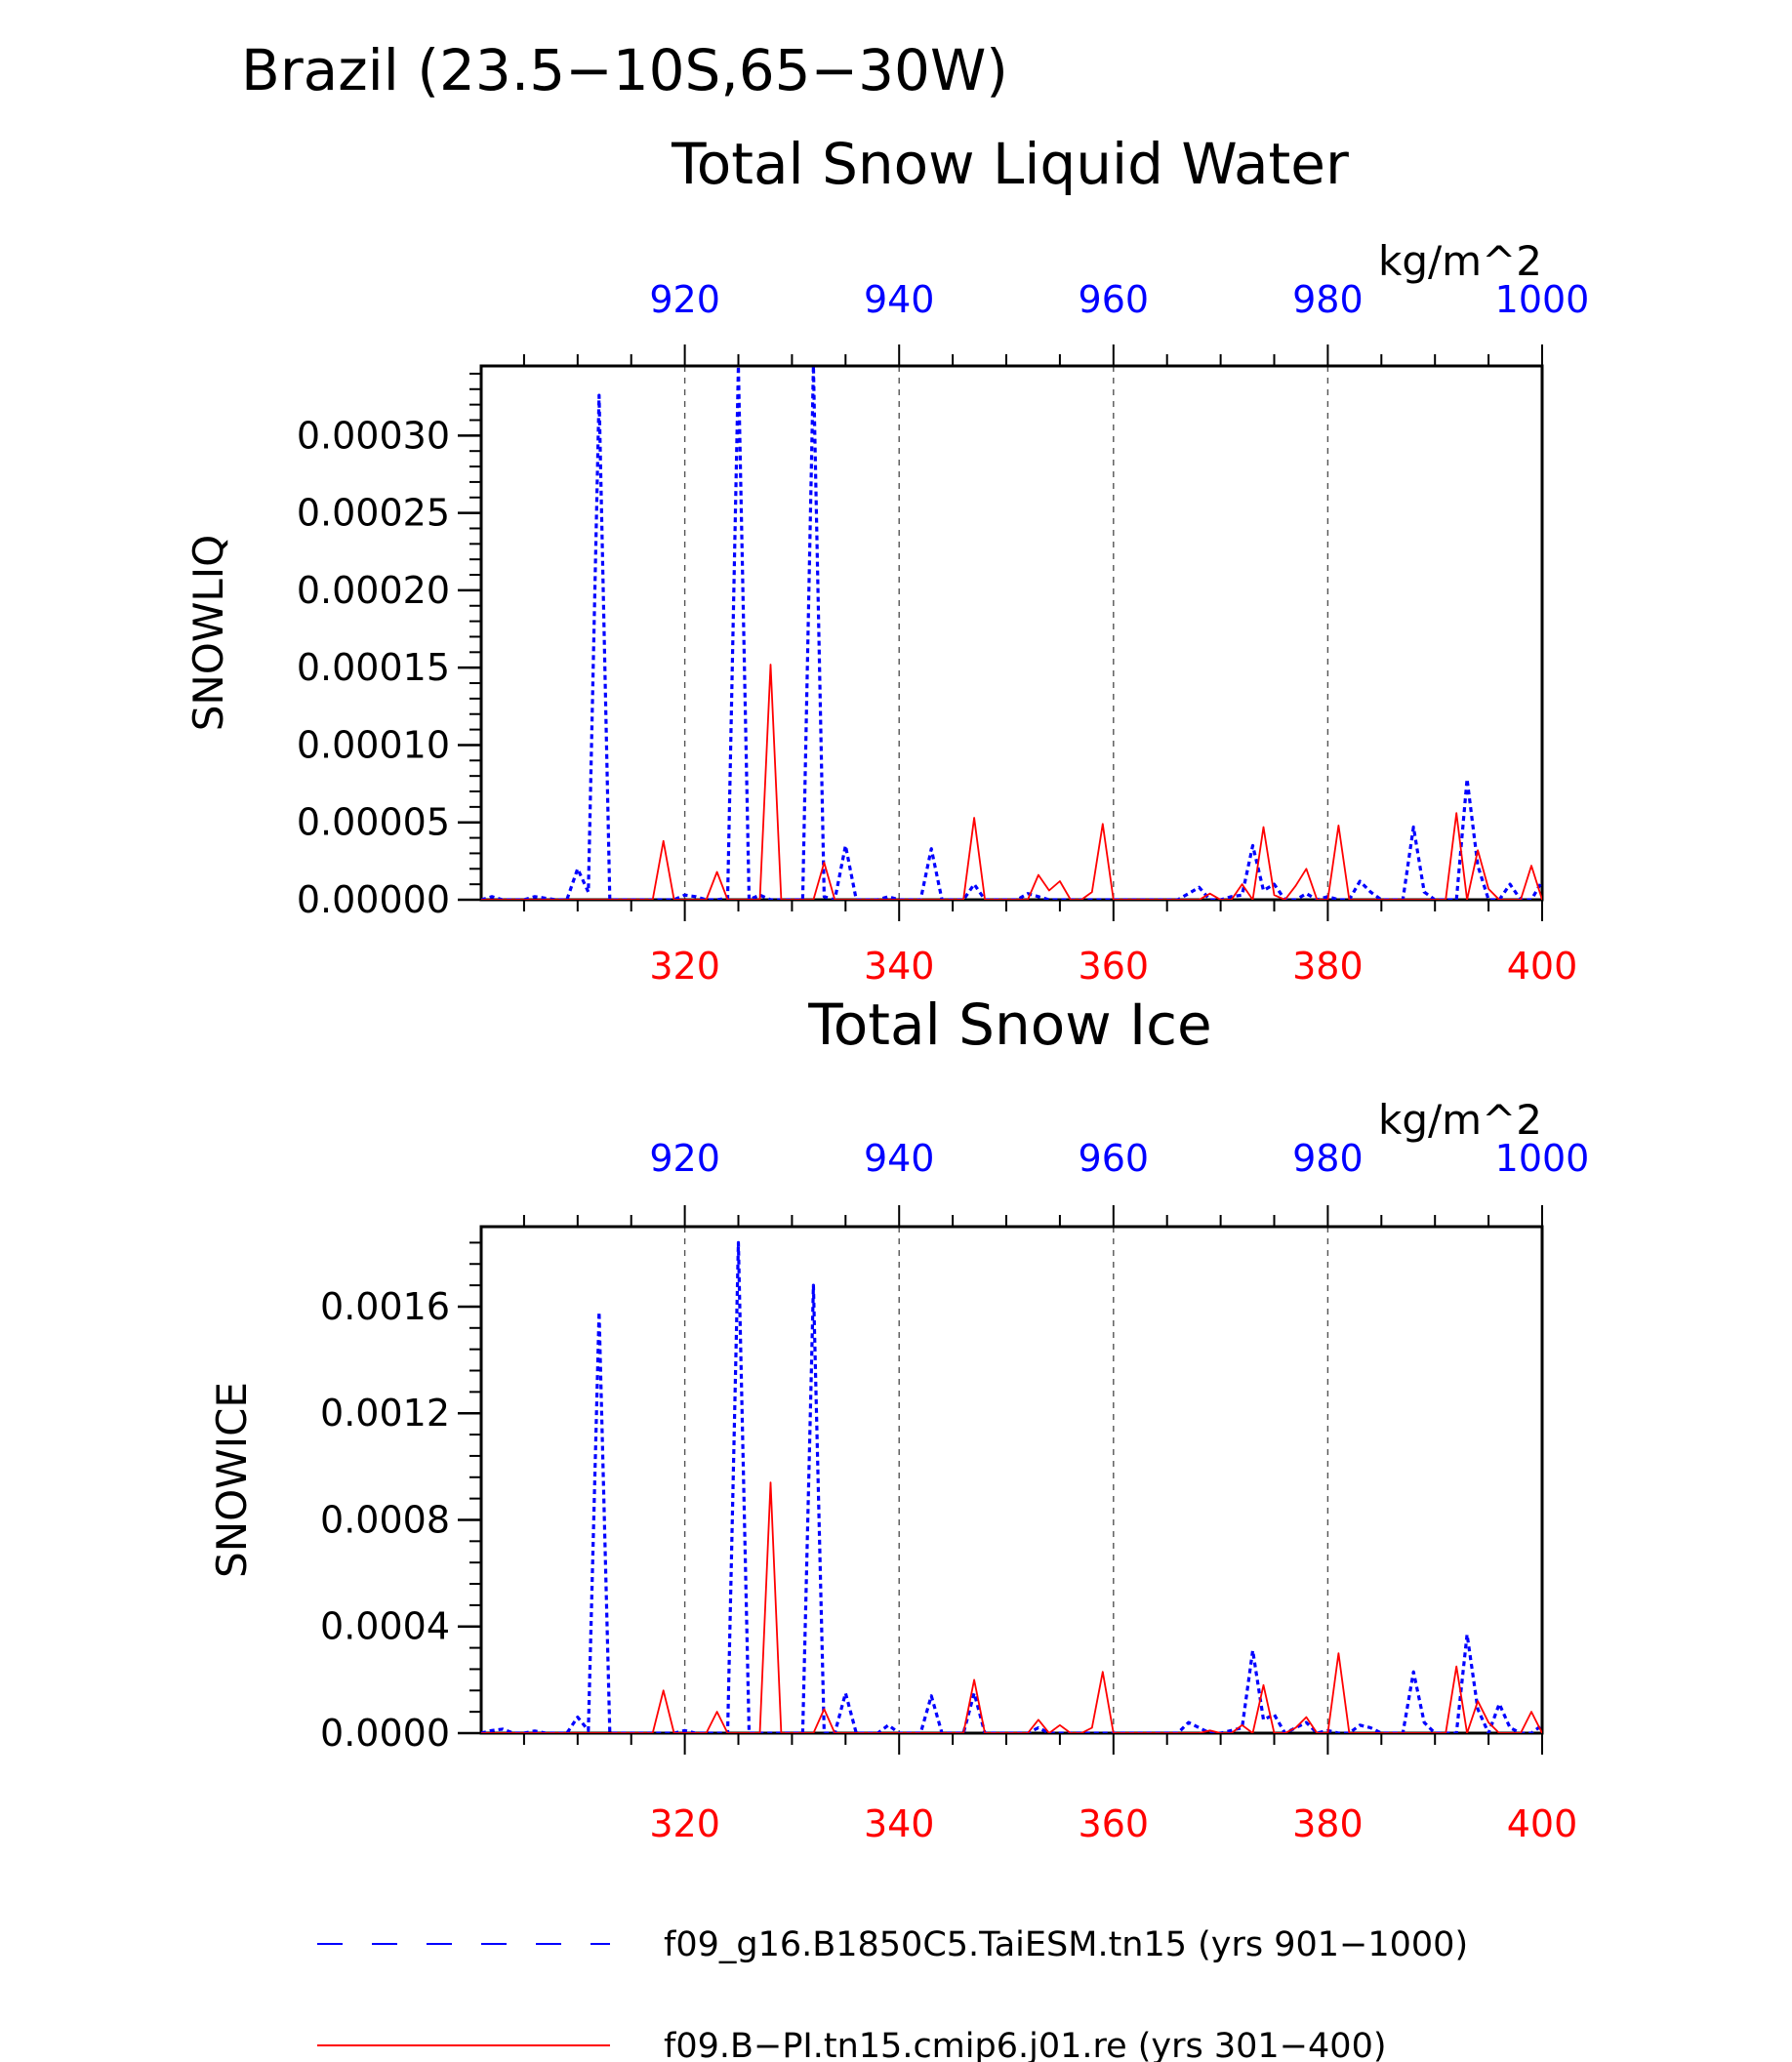 This screenshot has width=1792, height=2062. Describe the element at coordinates (208, 633) in the screenshot. I see `y-axis-label: SNOWLIQ` at that location.